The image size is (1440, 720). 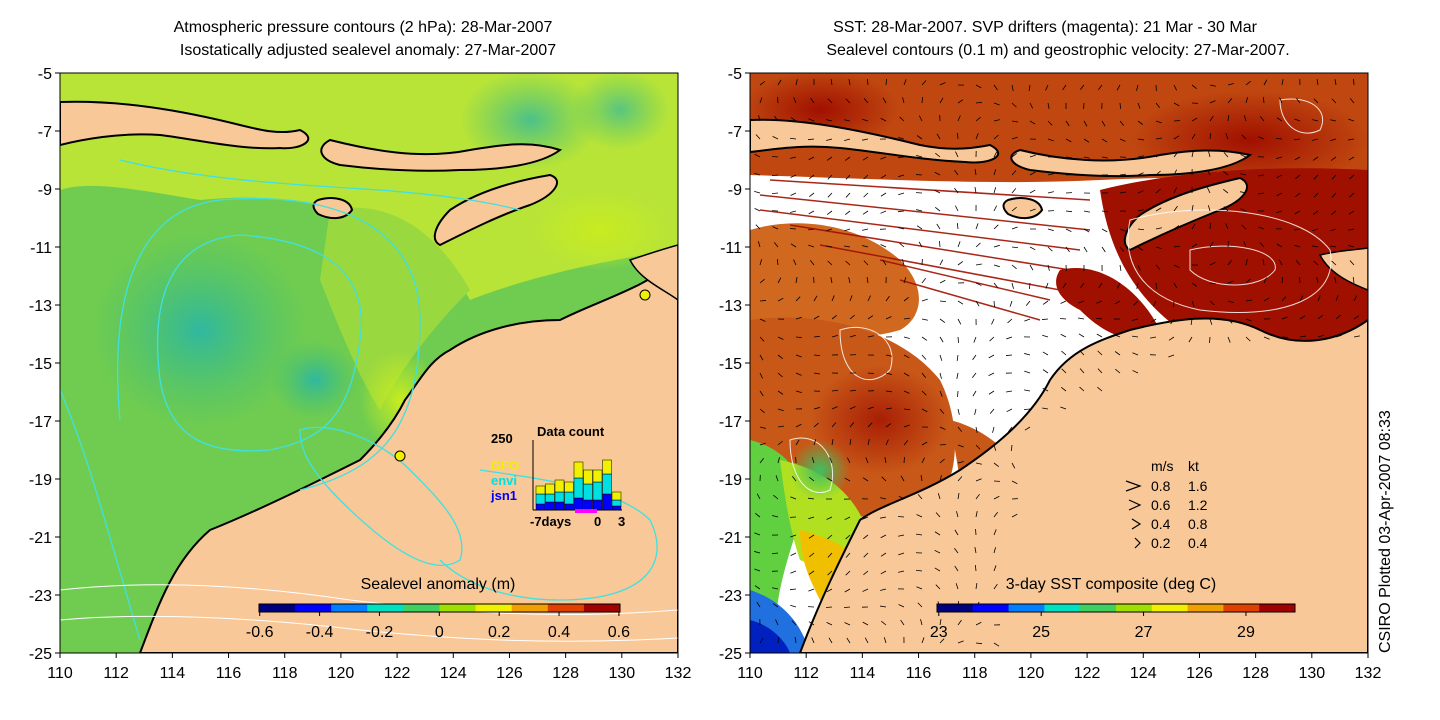 I want to click on velocity-legend-kt: 1.2, so click(x=1198, y=505).